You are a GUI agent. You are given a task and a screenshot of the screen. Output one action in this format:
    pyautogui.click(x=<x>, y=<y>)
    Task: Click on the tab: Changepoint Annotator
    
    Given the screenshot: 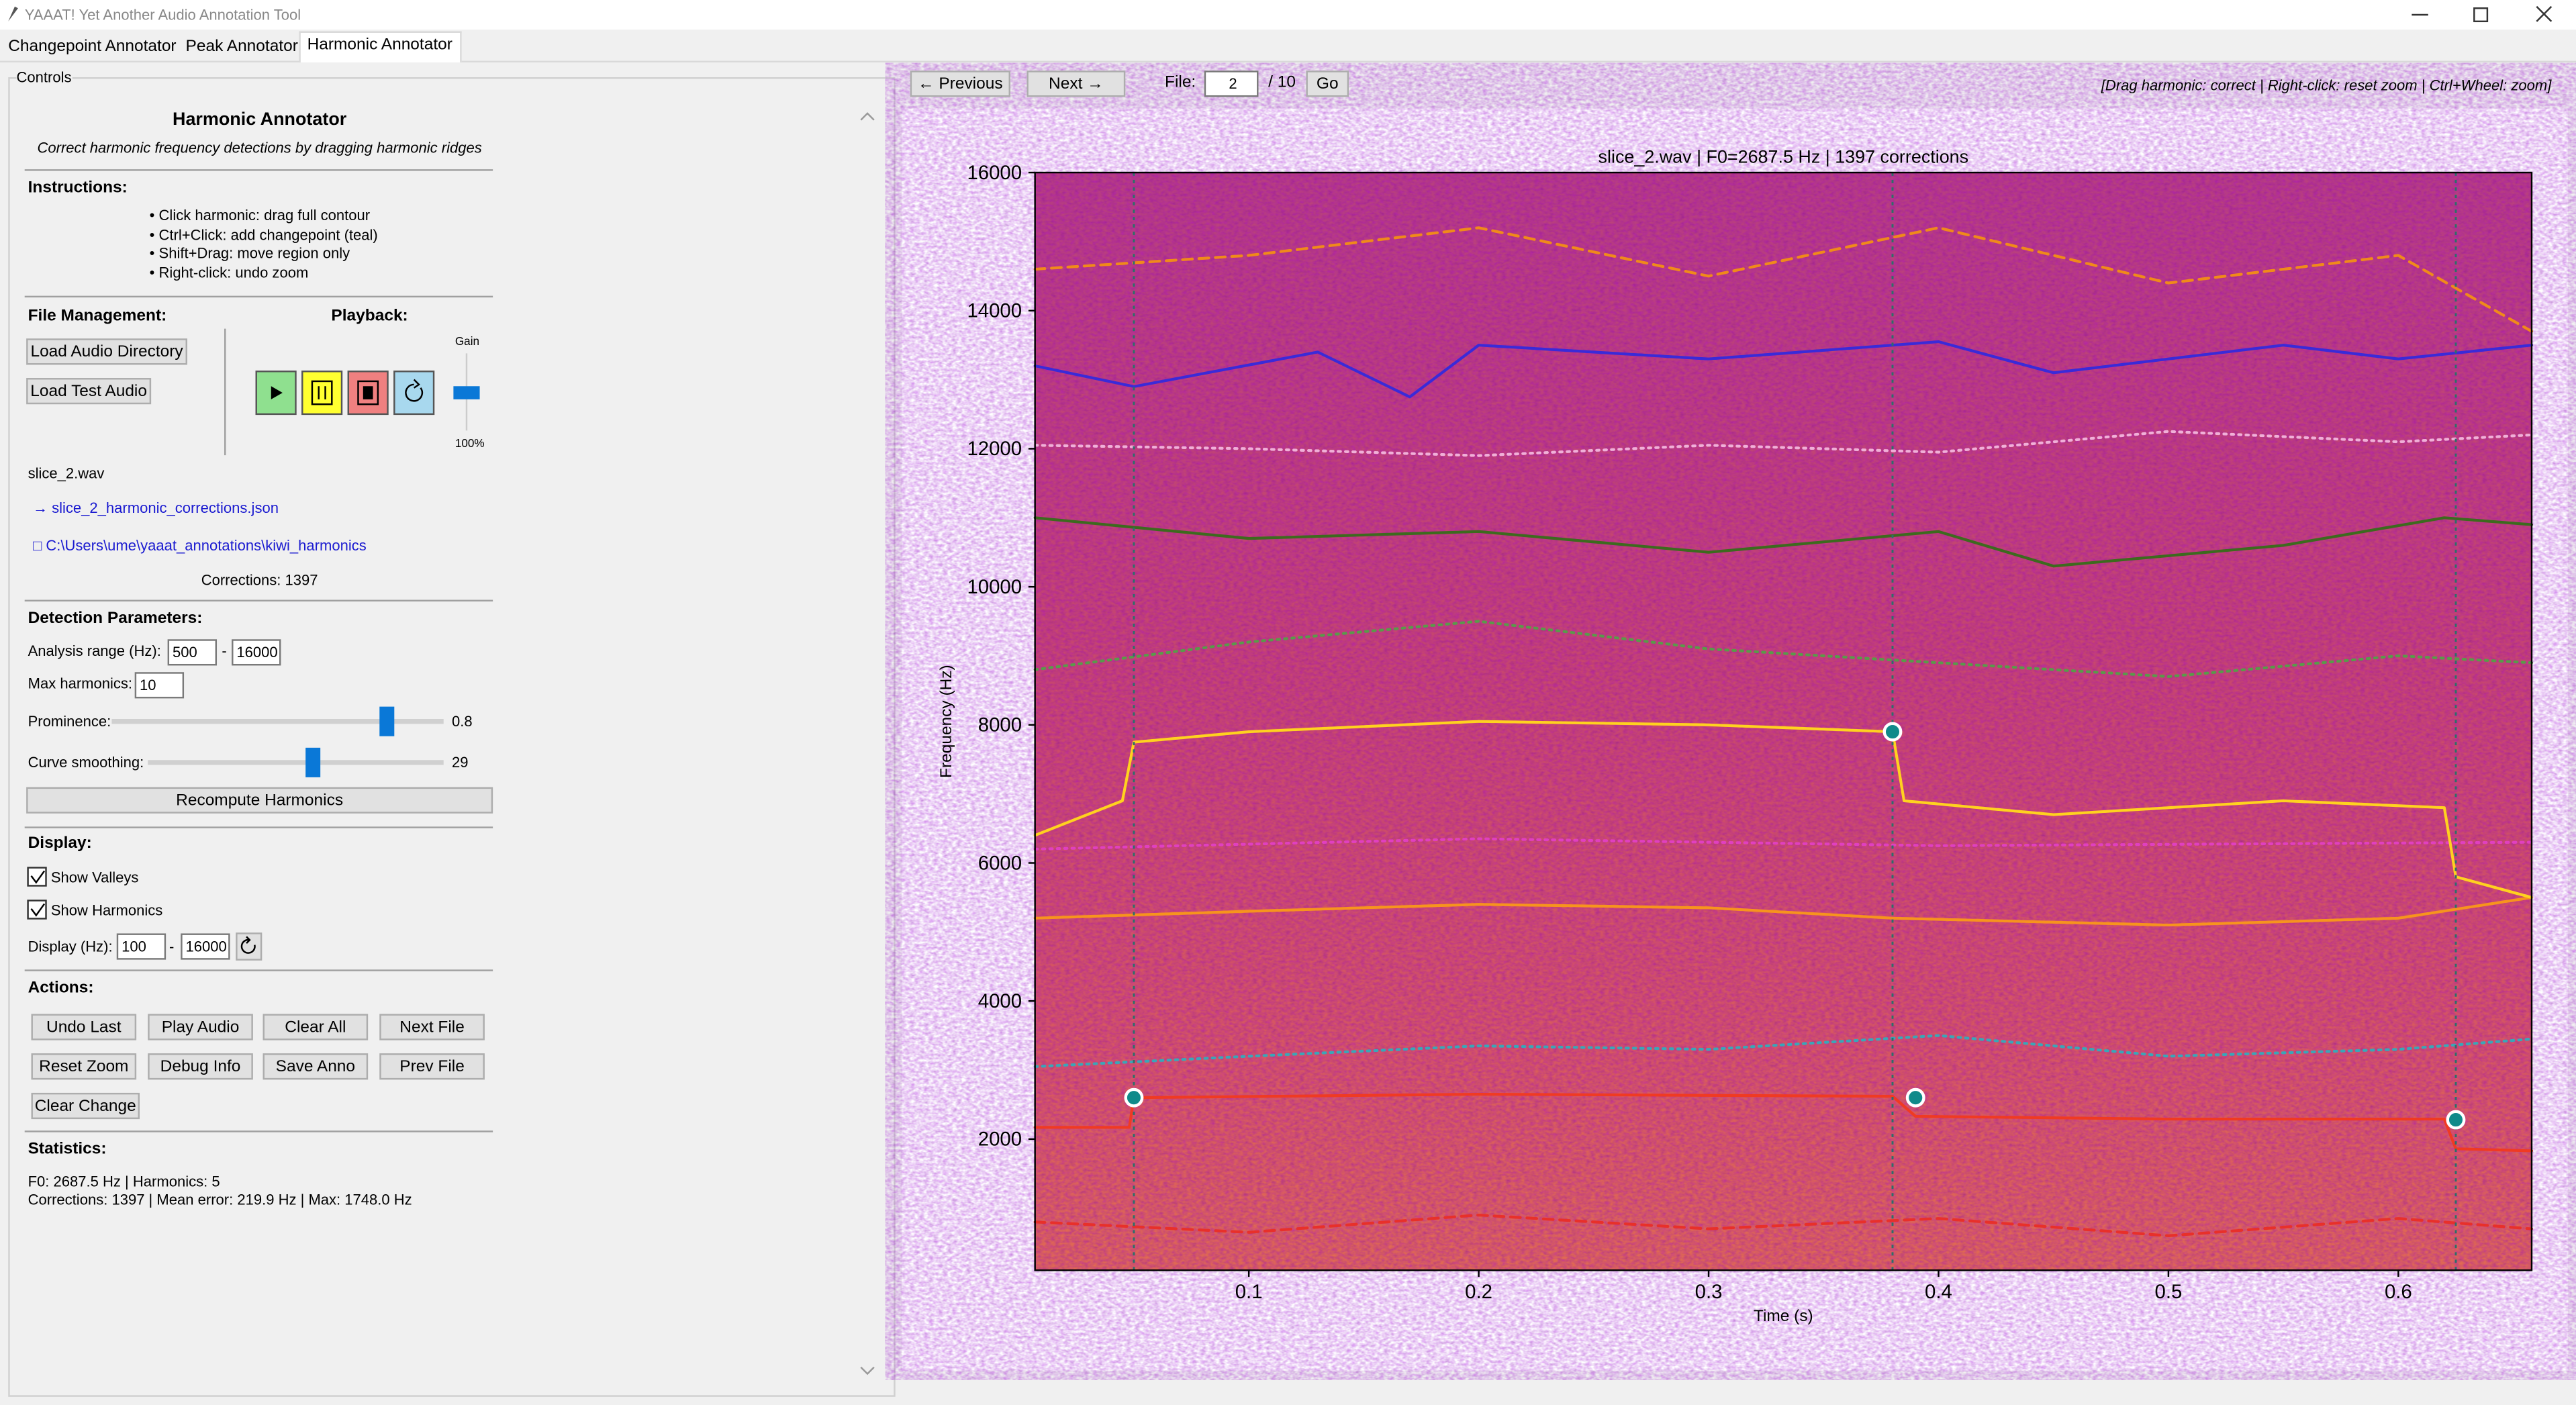 What is the action you would take?
    pyautogui.click(x=92, y=47)
    